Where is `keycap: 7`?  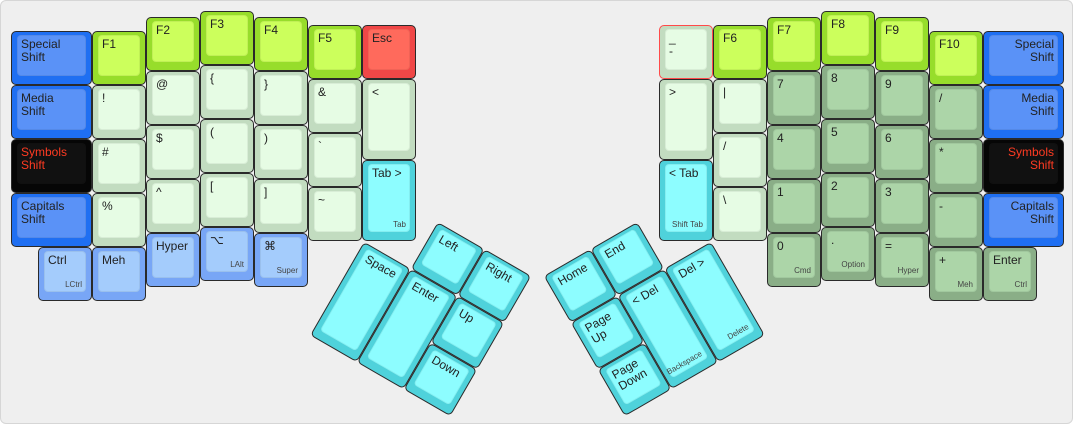
keycap: 7 is located at coordinates (794, 95).